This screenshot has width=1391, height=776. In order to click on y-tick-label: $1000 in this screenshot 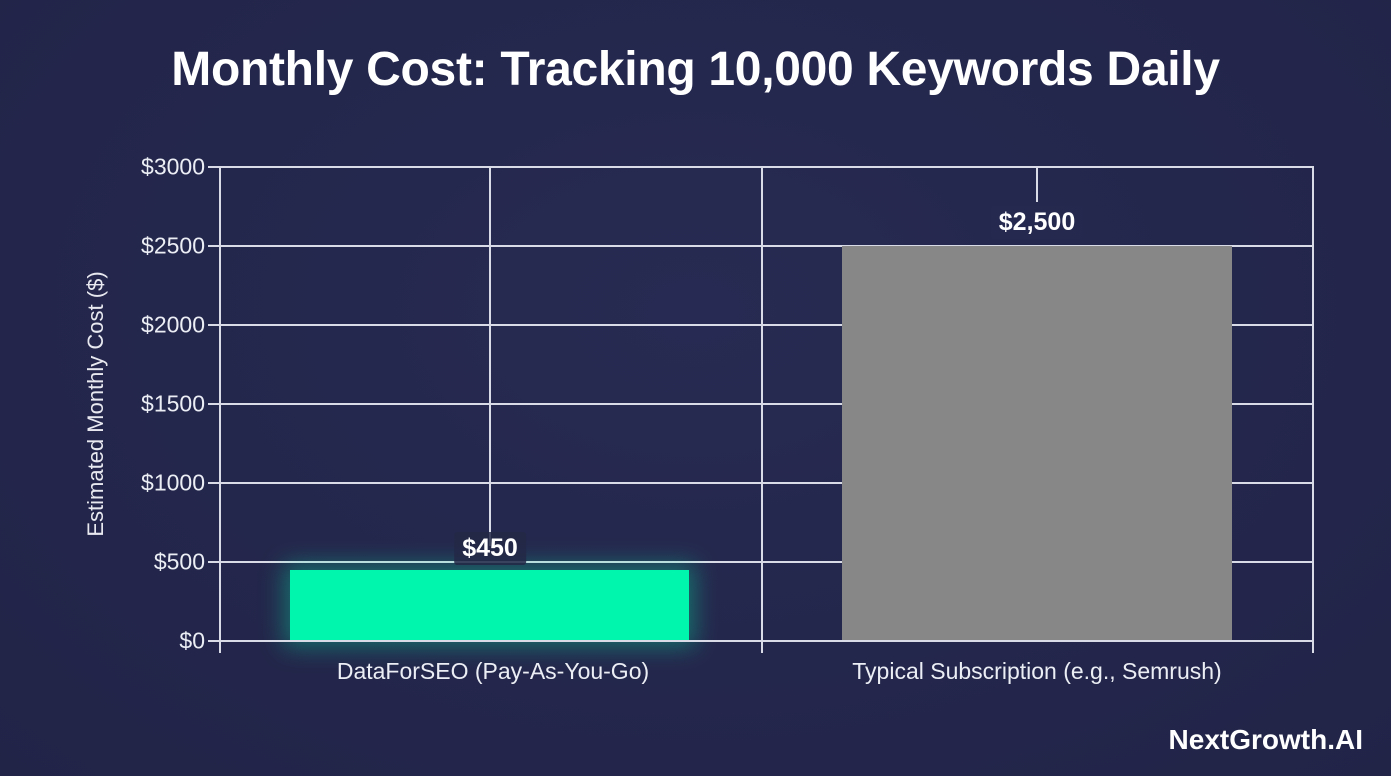, I will do `click(173, 482)`.